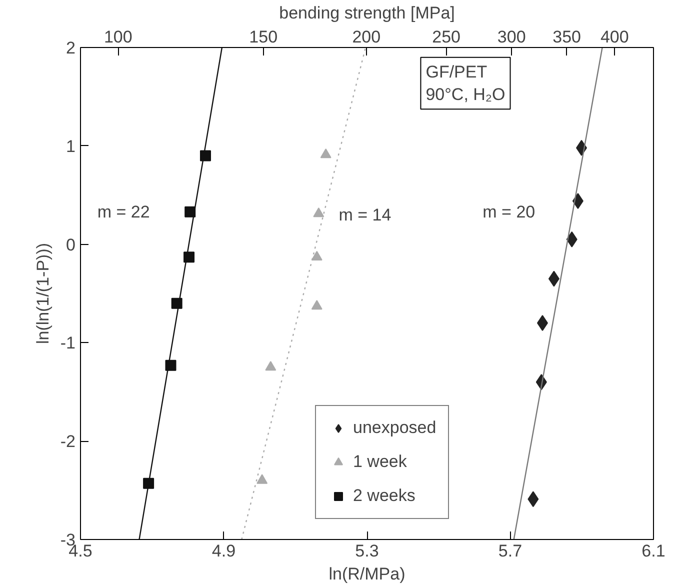 The height and width of the screenshot is (586, 683). I want to click on x-tick-label: 5.3, so click(367, 551).